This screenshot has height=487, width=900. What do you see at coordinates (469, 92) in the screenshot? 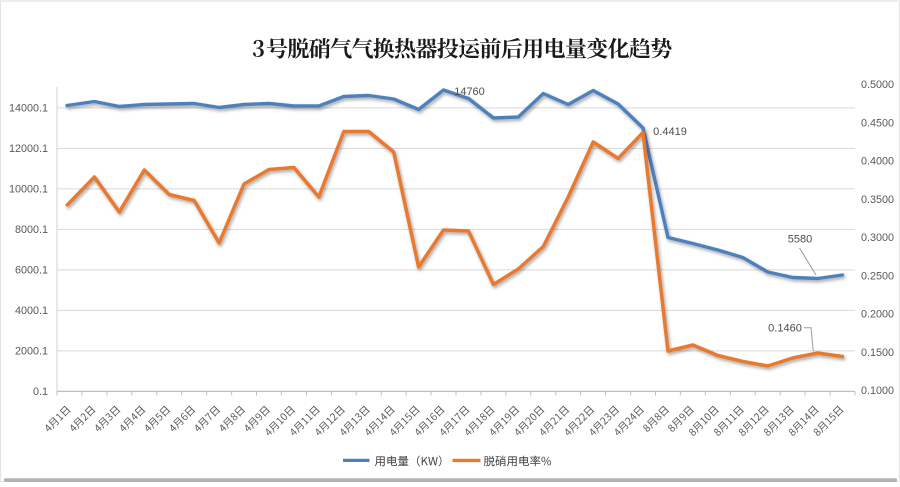
I see `svg-text: 14760` at bounding box center [469, 92].